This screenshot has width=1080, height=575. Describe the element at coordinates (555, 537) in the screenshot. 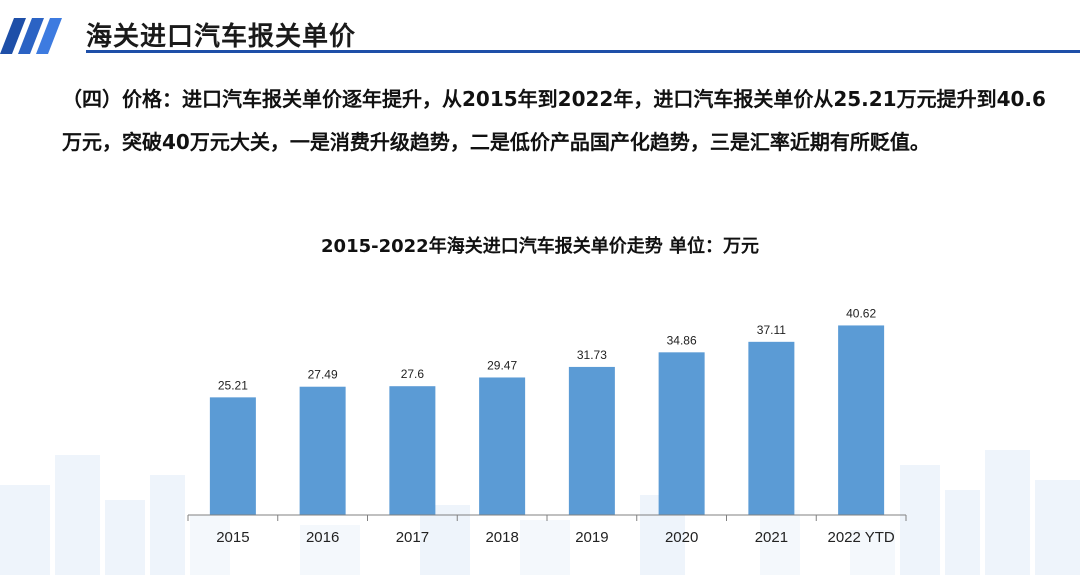

I see `x-axis-tick-labels: 2015 2016 2017 2018 2019 2020 2021 2022 YTD` at that location.